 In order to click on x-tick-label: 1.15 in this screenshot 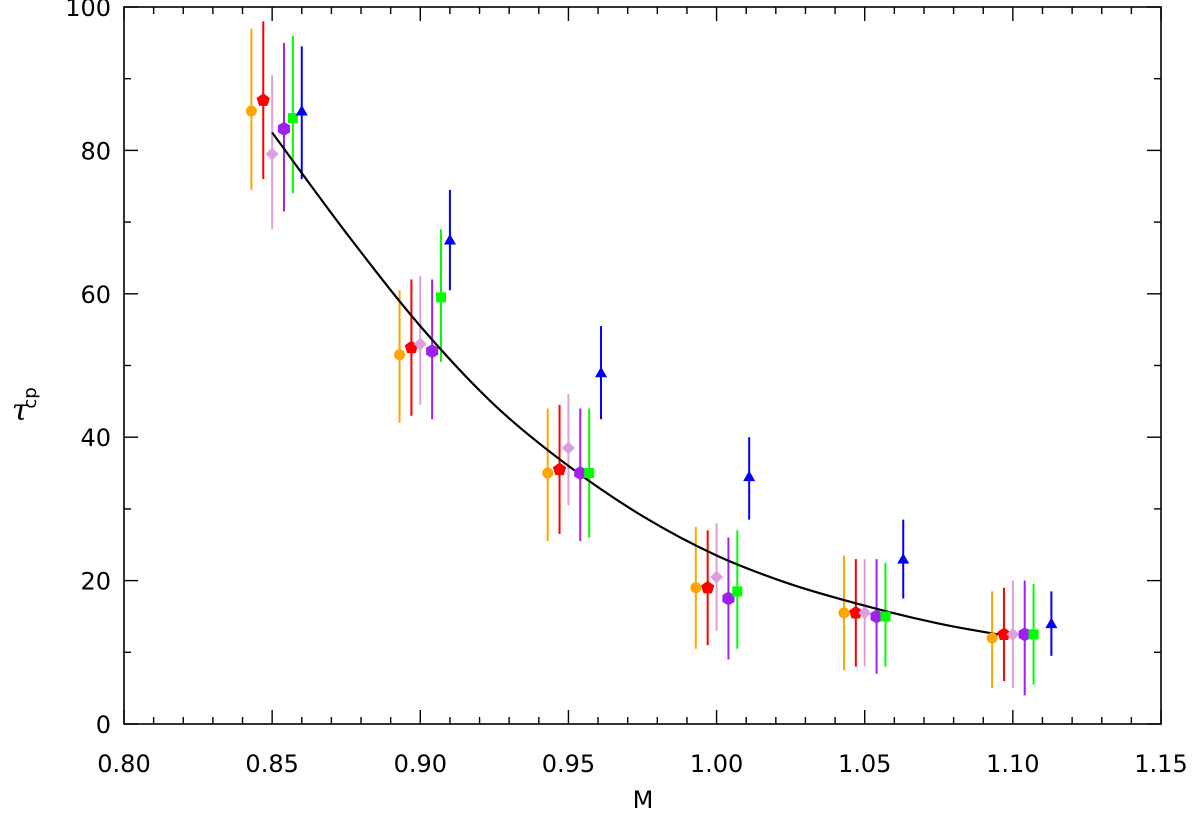, I will do `click(1160, 764)`.